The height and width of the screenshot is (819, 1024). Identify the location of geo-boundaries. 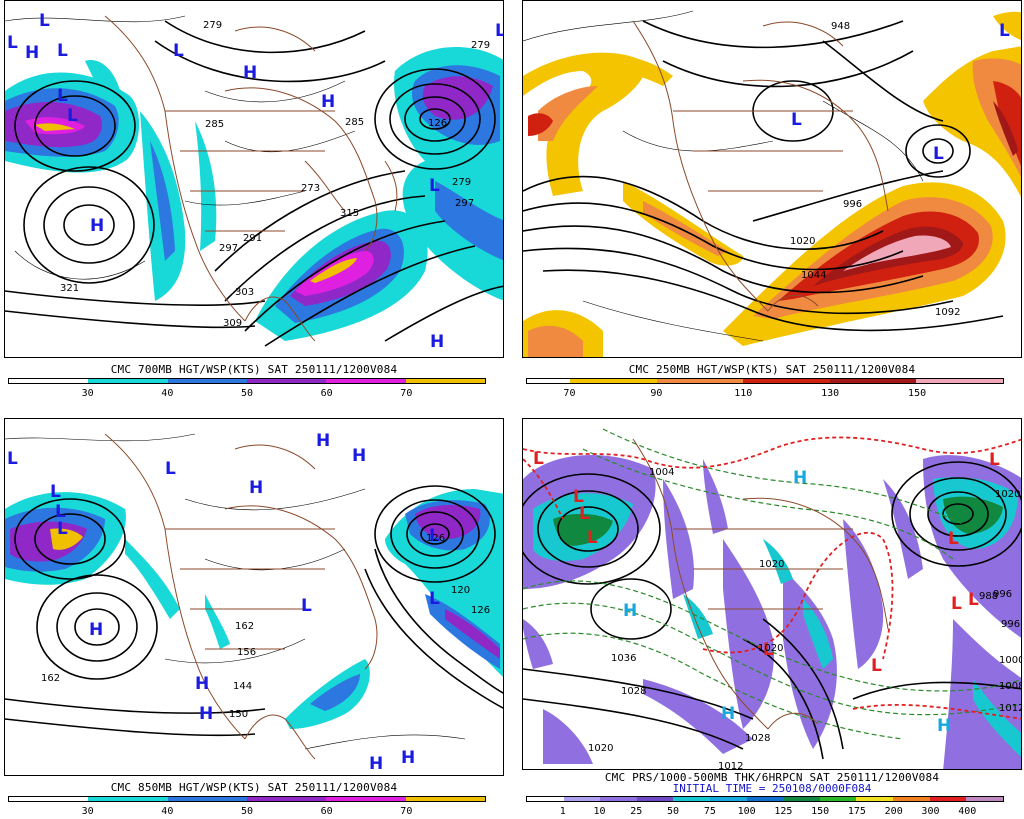
(241, 596).